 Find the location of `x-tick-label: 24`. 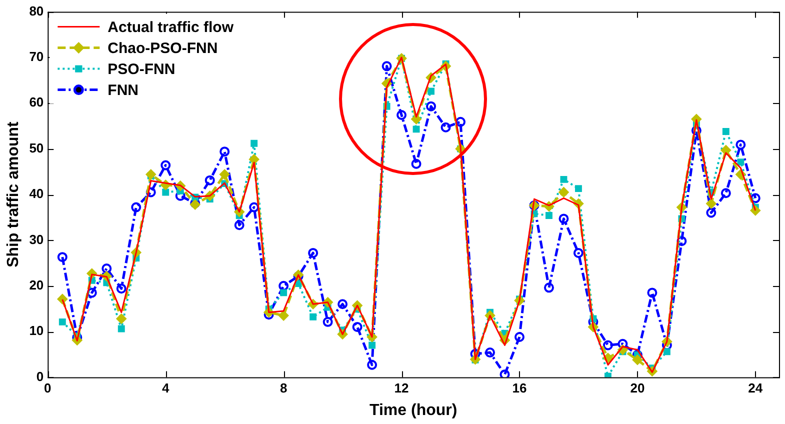

x-tick-label: 24 is located at coordinates (756, 388).